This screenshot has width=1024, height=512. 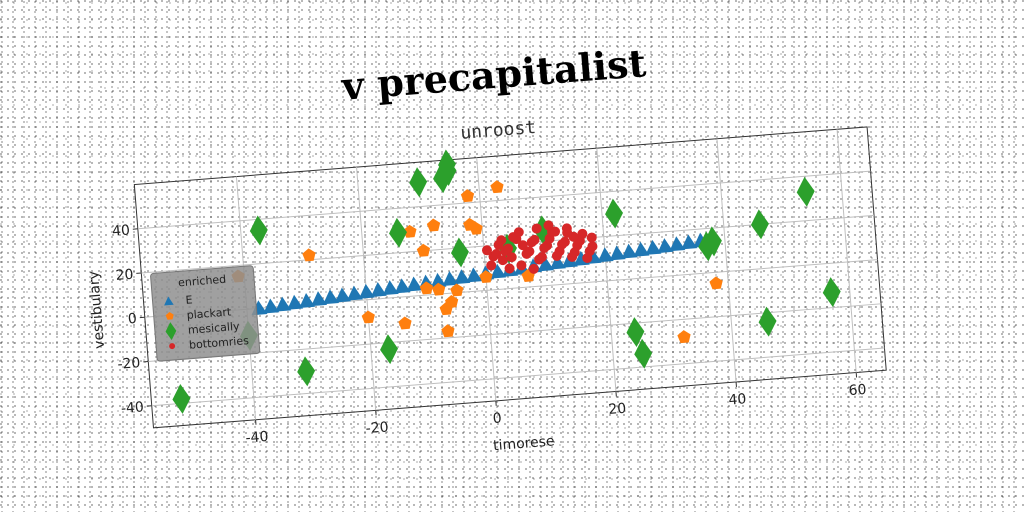 I want to click on y-tick-label: 20, so click(x=124, y=275).